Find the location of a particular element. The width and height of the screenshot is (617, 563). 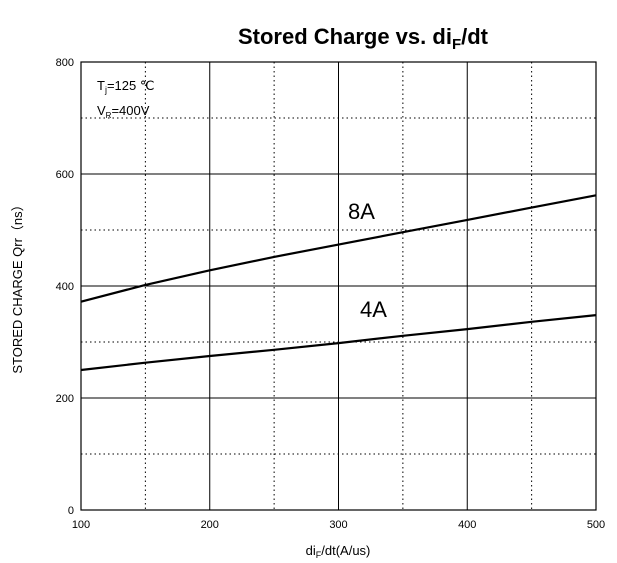

y-tick-label: 0 is located at coordinates (71, 511).